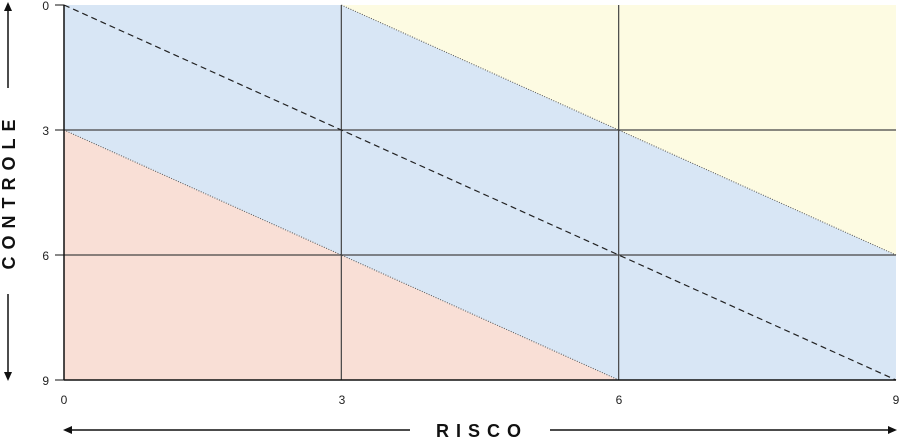 The height and width of the screenshot is (438, 900). What do you see at coordinates (342, 400) in the screenshot?
I see `x-tick-label: 3` at bounding box center [342, 400].